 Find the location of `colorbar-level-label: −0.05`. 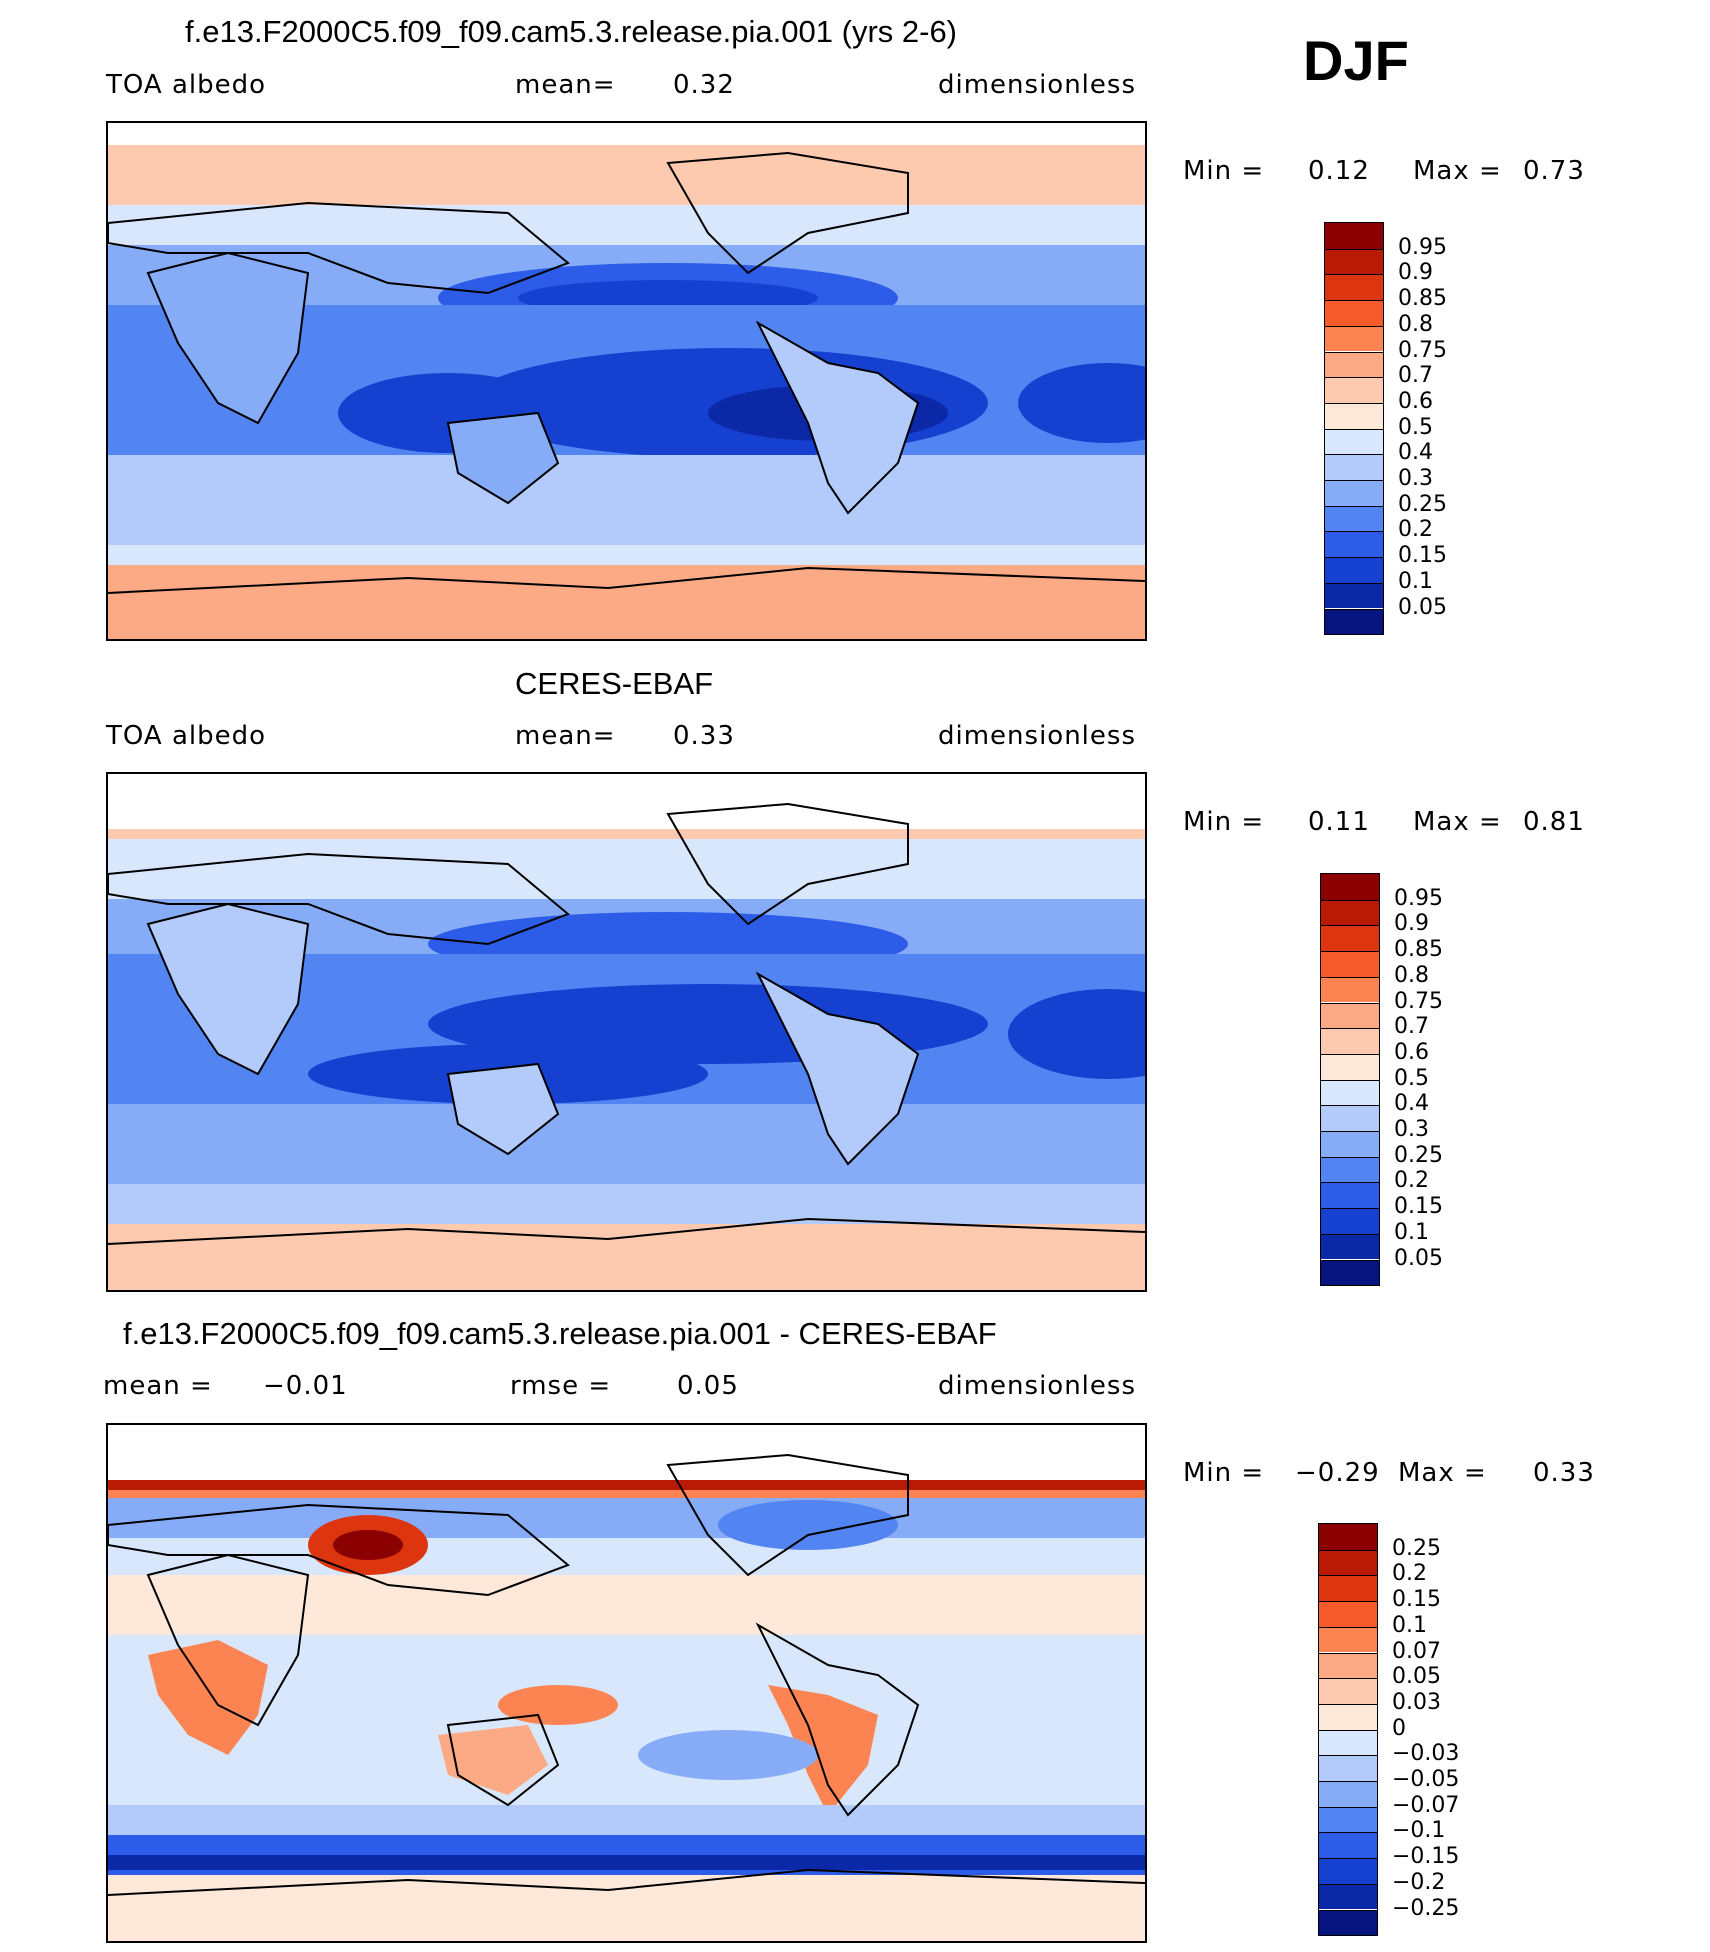

colorbar-level-label: −0.05 is located at coordinates (1426, 1779).